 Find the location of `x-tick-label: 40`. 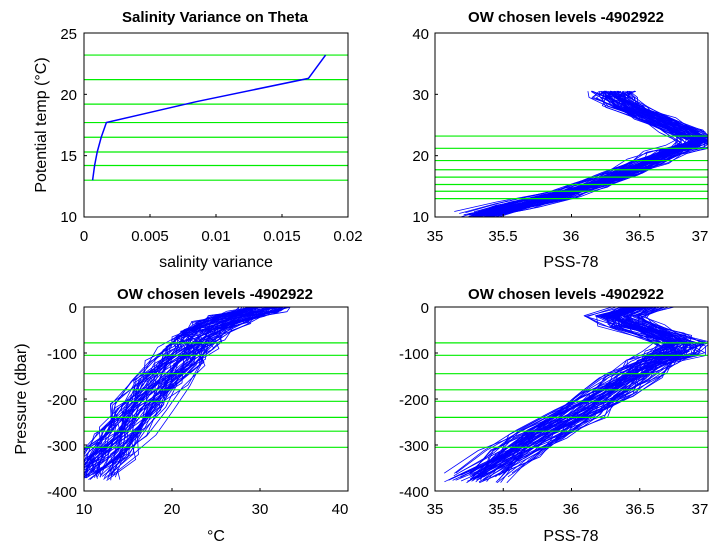

x-tick-label: 40 is located at coordinates (340, 509).